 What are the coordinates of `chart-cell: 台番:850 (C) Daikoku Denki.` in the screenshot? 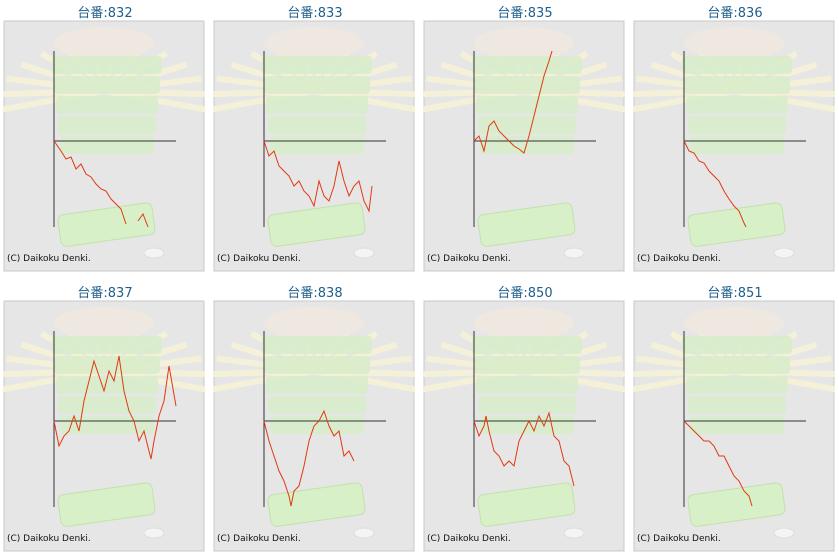 It's located at (525, 416).